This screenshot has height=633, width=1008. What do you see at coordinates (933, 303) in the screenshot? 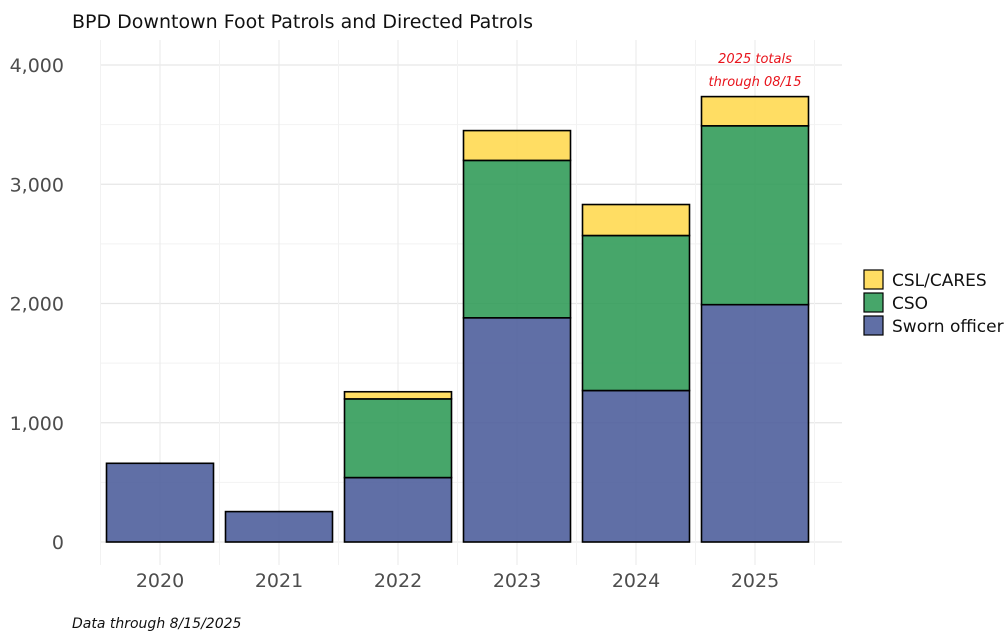
I see `legend: CSL/CARES CSO Sworn officer` at bounding box center [933, 303].